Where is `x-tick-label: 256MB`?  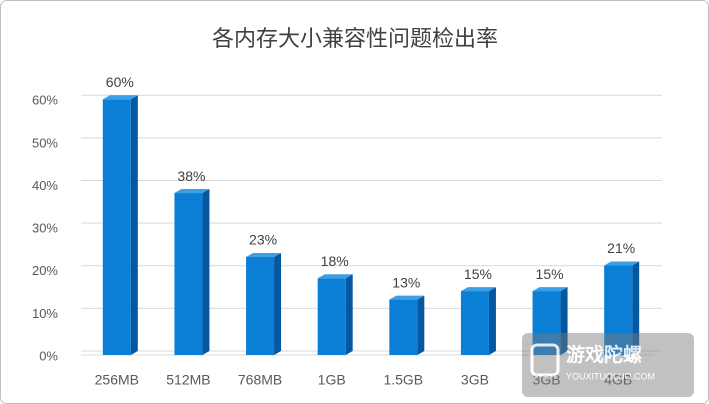
x-tick-label: 256MB is located at coordinates (117, 380).